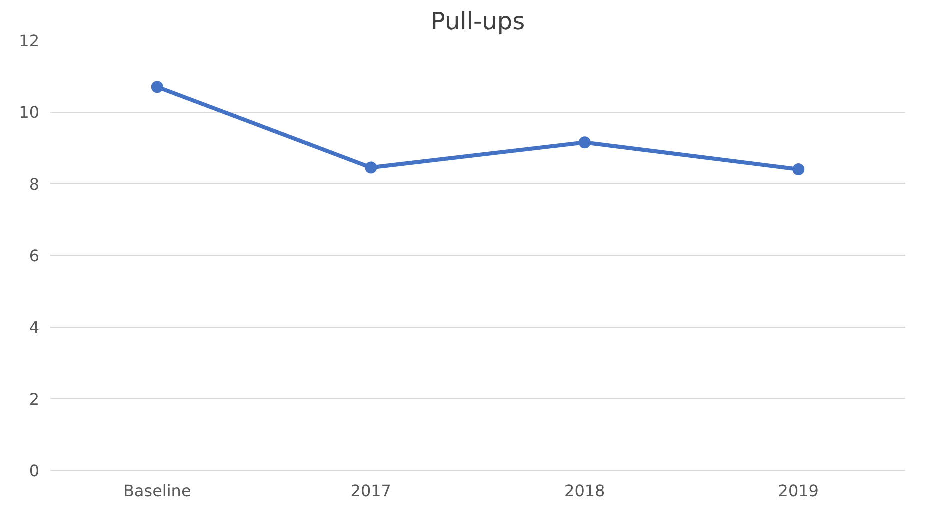 The height and width of the screenshot is (508, 935). What do you see at coordinates (34, 256) in the screenshot?
I see `y-tick-label: 6` at bounding box center [34, 256].